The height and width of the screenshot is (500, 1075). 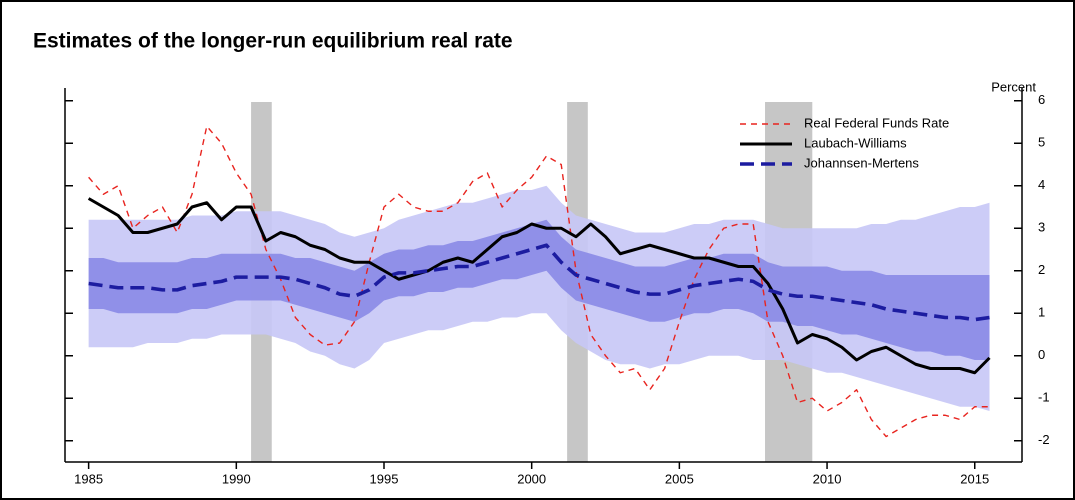 I want to click on legend-label: Johannsen-Mertens, so click(x=861, y=162).